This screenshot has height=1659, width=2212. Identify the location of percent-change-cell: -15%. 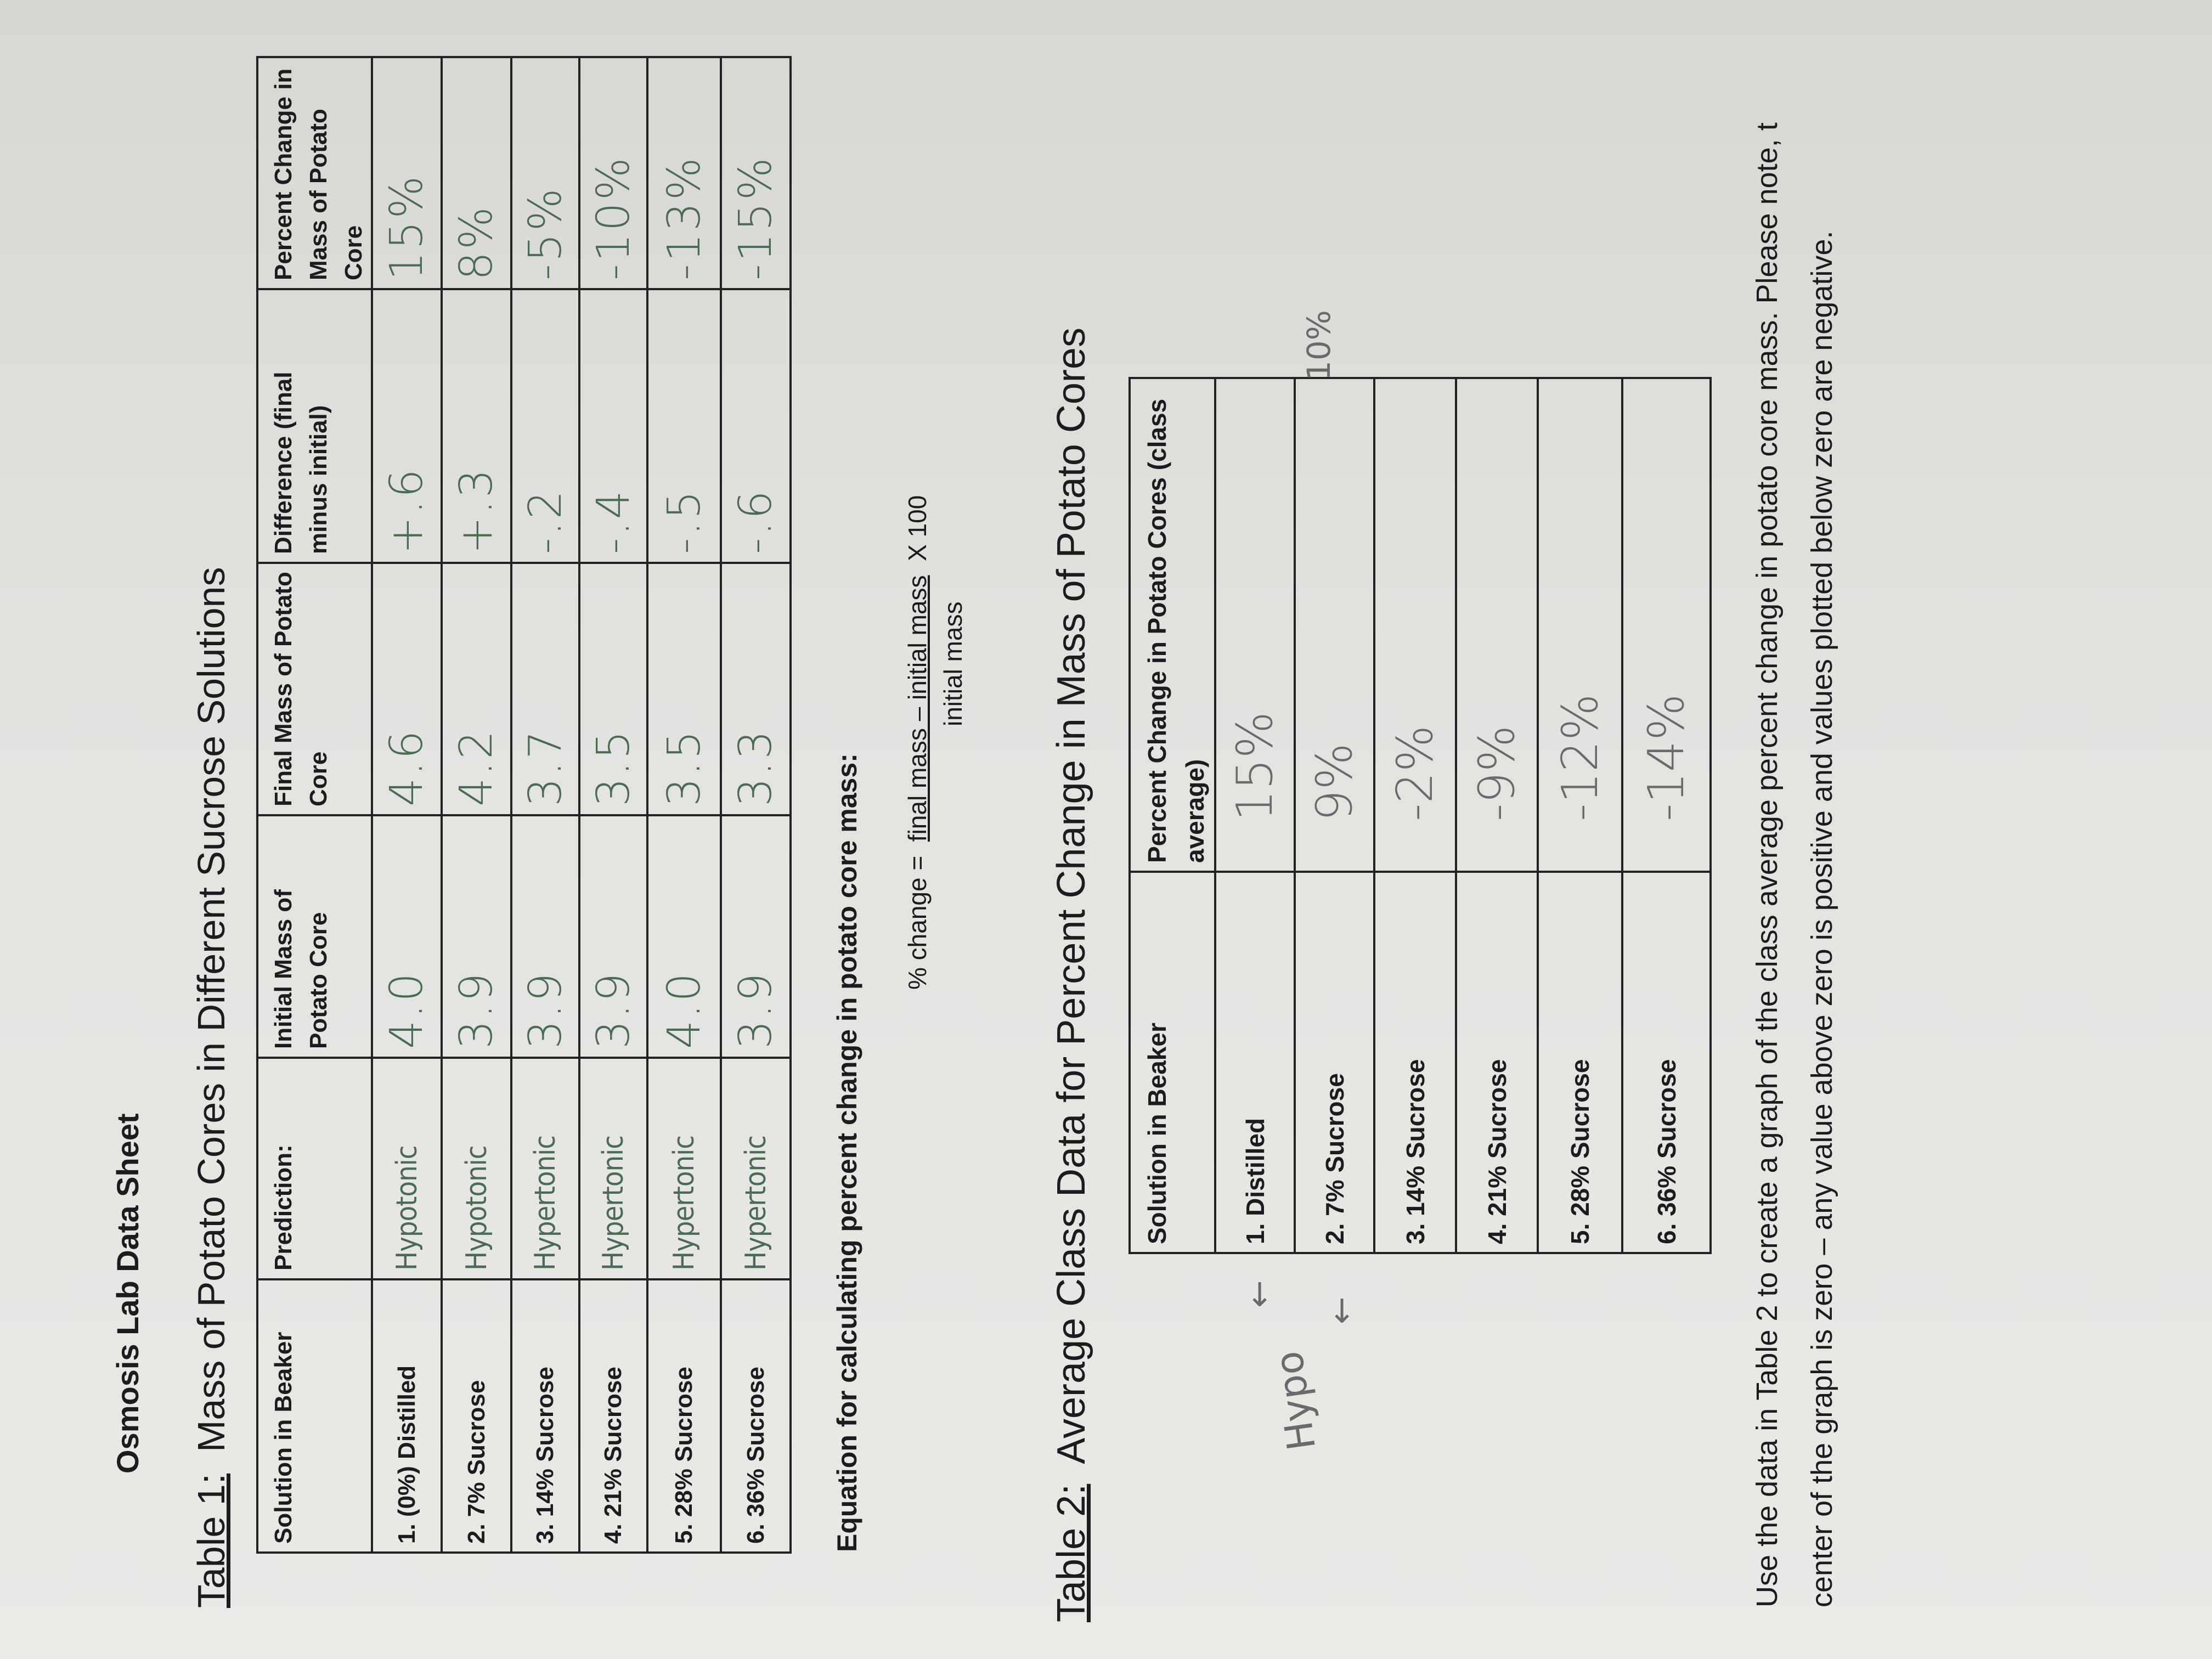
(756, 173).